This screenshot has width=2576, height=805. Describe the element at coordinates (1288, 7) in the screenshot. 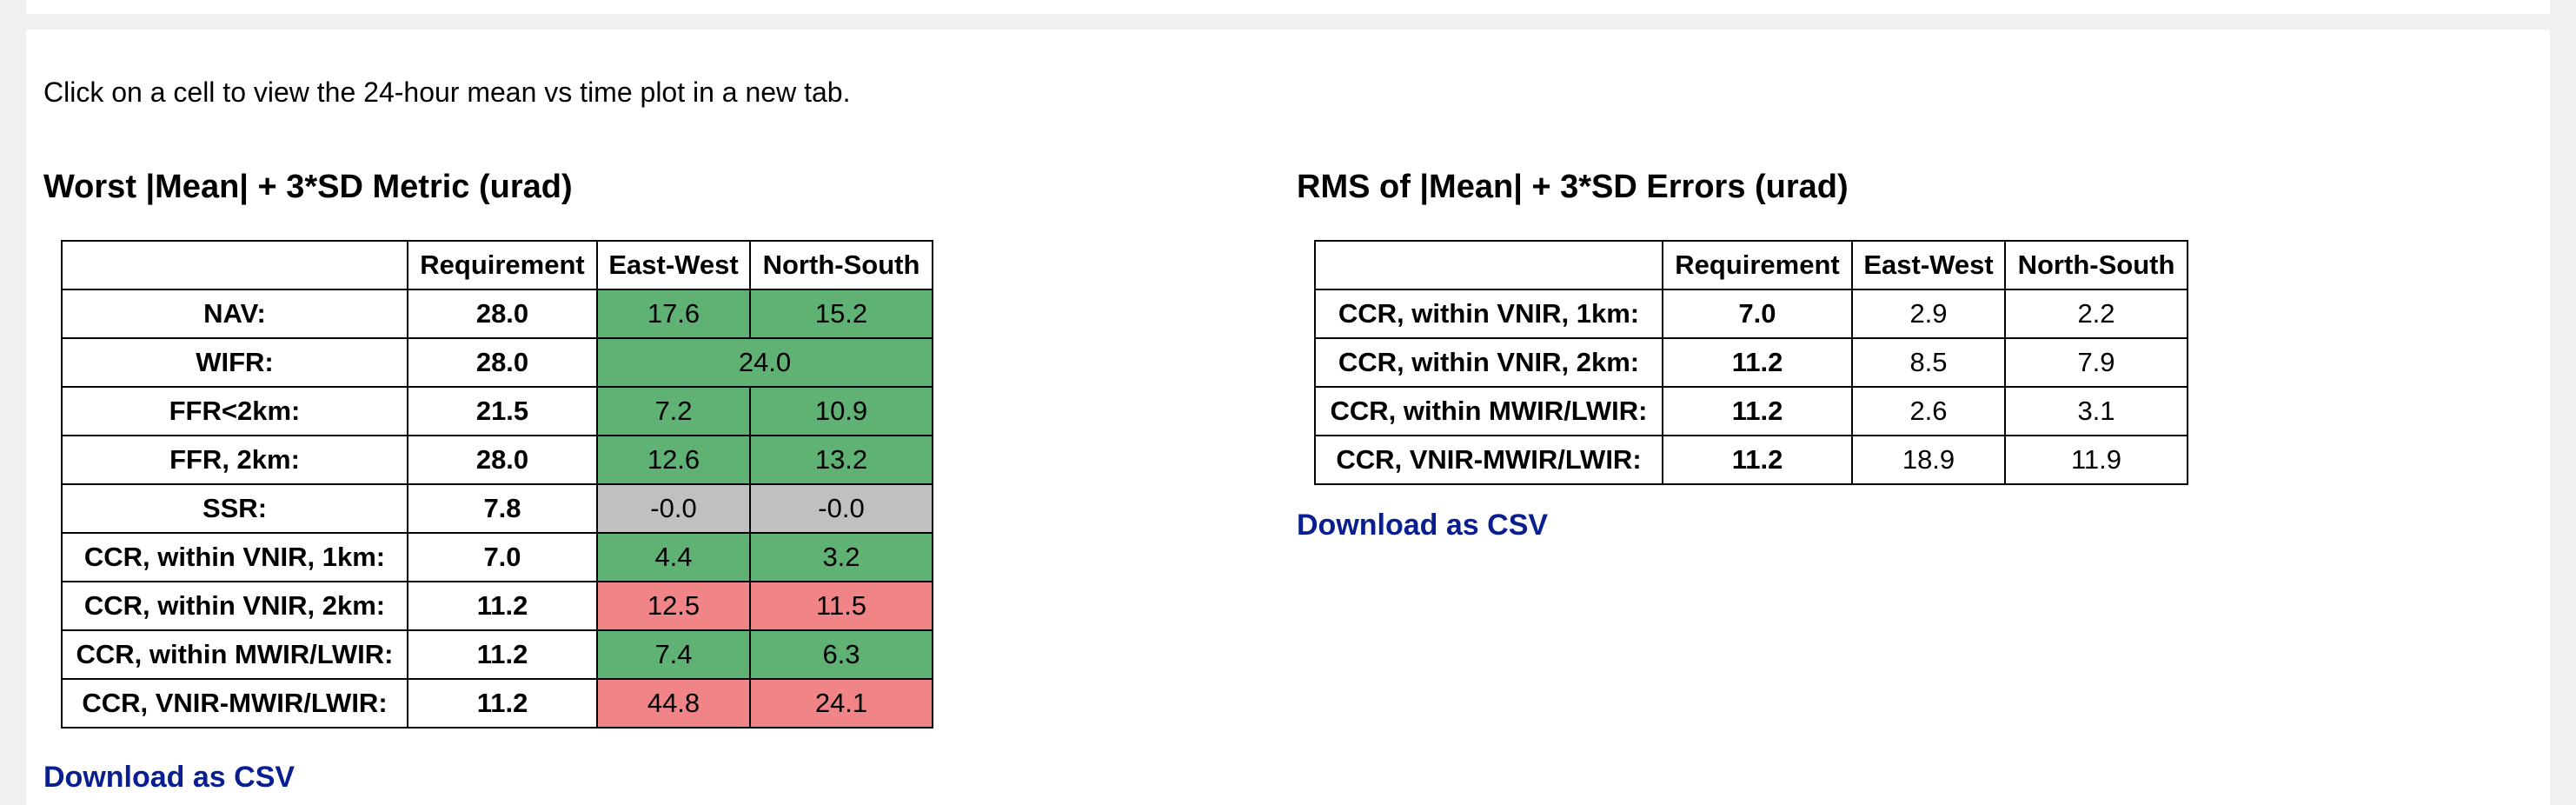

I see `top-panel-strip` at that location.